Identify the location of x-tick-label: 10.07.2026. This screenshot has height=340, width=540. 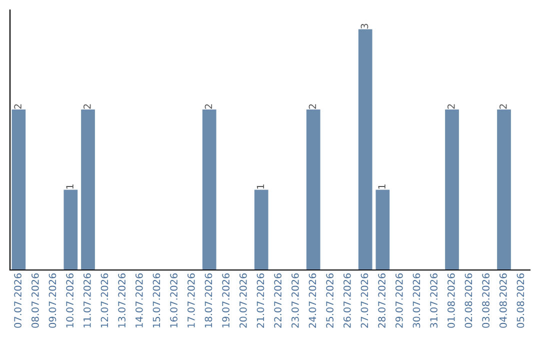
(70, 300).